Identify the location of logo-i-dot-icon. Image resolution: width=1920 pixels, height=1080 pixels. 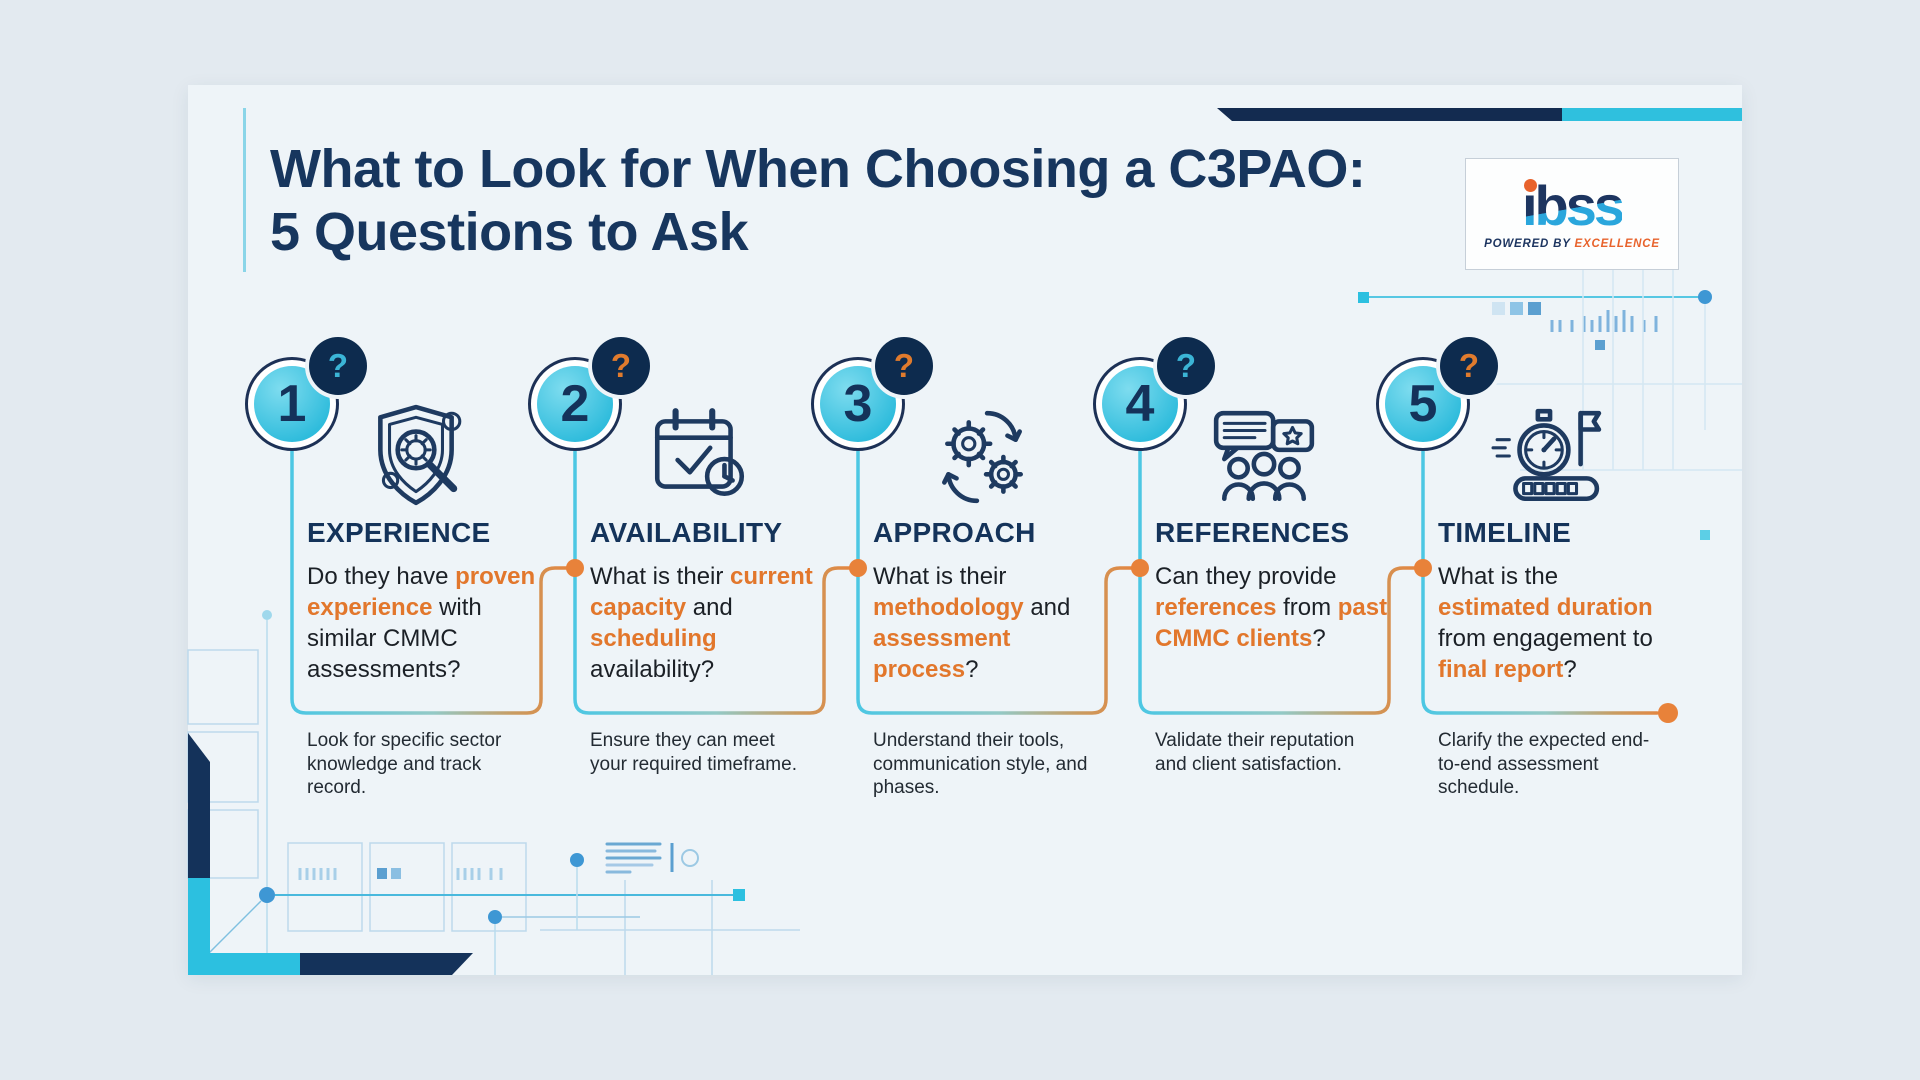
(1530, 185).